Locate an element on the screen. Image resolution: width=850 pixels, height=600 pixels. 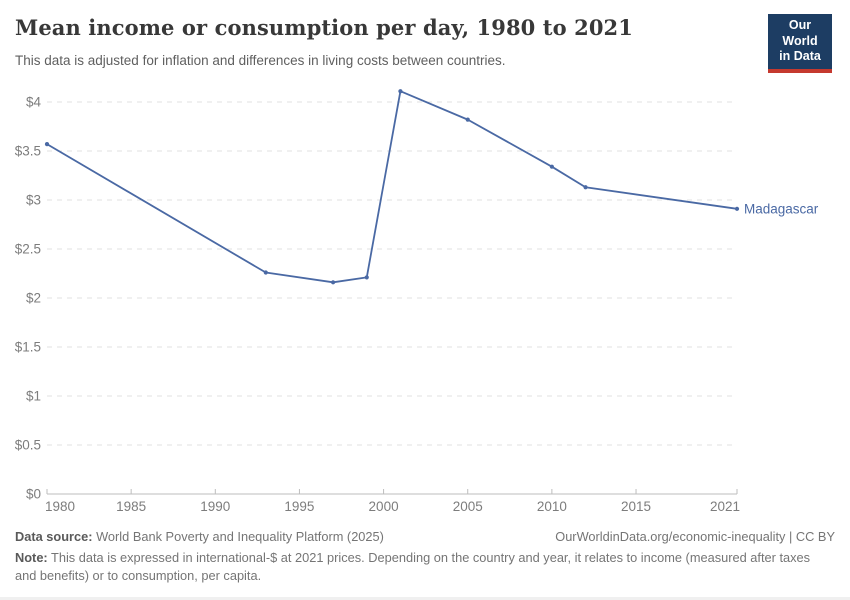
y-tick-label: $2.5 is located at coordinates (28, 249).